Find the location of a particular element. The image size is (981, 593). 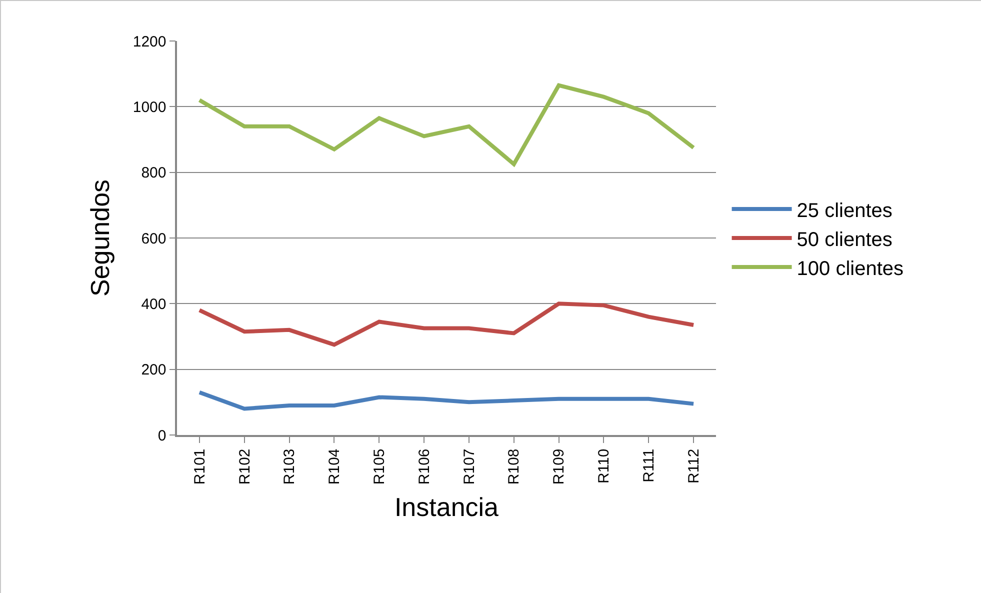

y-axis-title: Segundos is located at coordinates (99, 238).